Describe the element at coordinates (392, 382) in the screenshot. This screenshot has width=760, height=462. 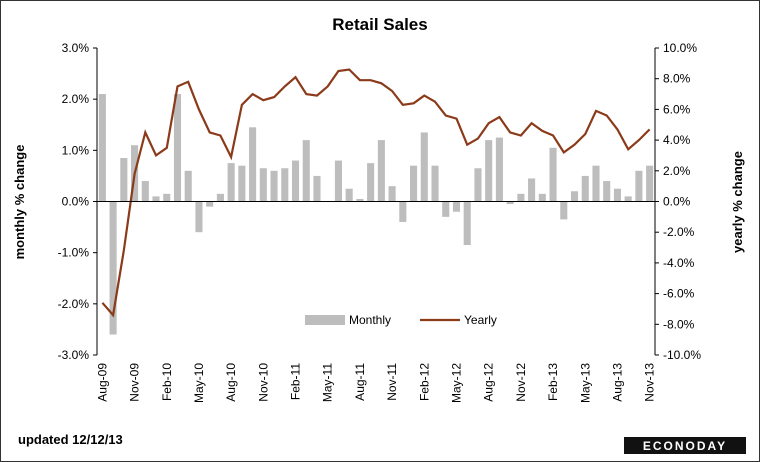
I see `x-tick-label: Nov-11` at that location.